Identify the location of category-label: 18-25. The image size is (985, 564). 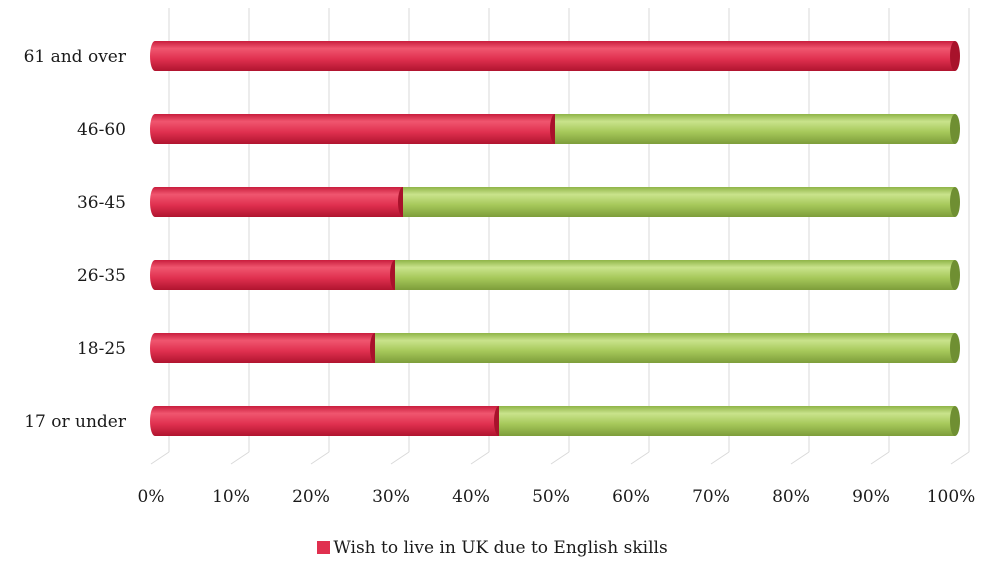
(101, 349).